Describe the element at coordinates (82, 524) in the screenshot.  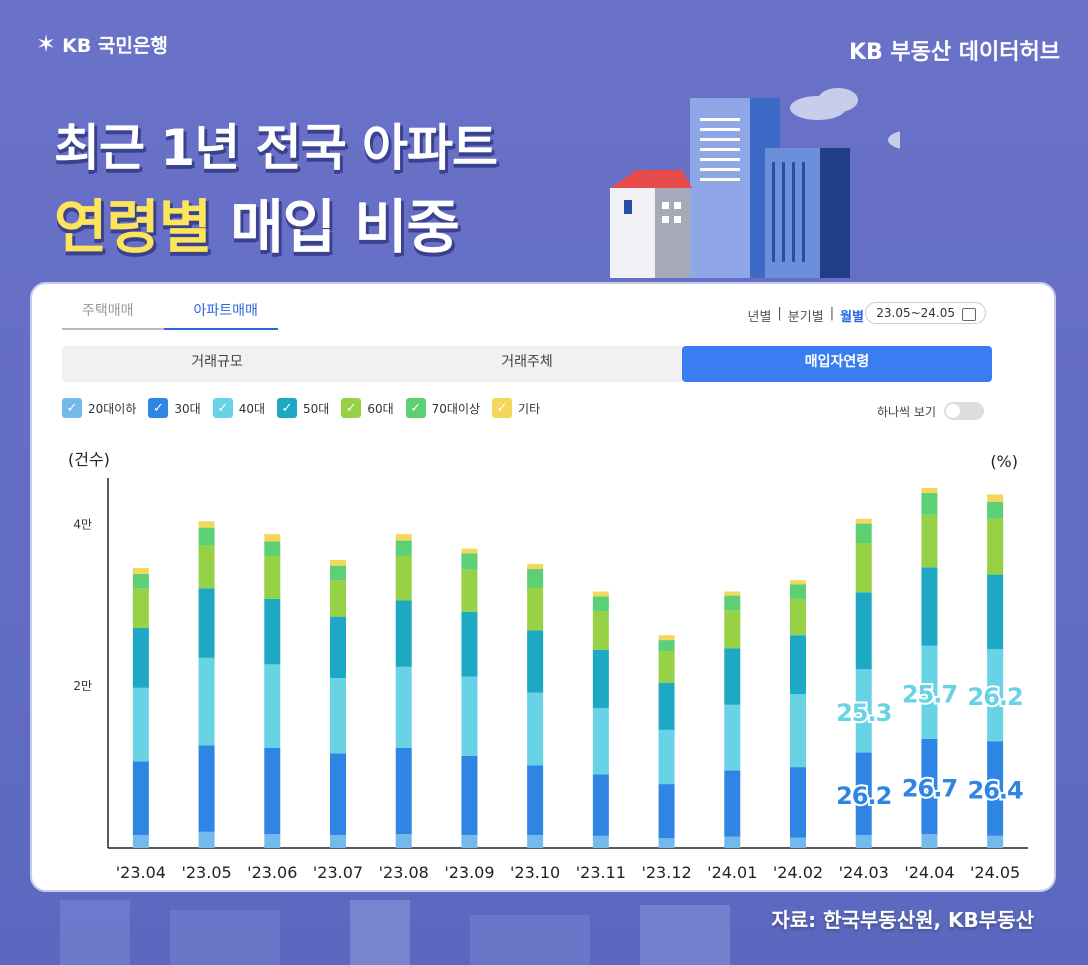
I see `y-tick-label: 4만` at that location.